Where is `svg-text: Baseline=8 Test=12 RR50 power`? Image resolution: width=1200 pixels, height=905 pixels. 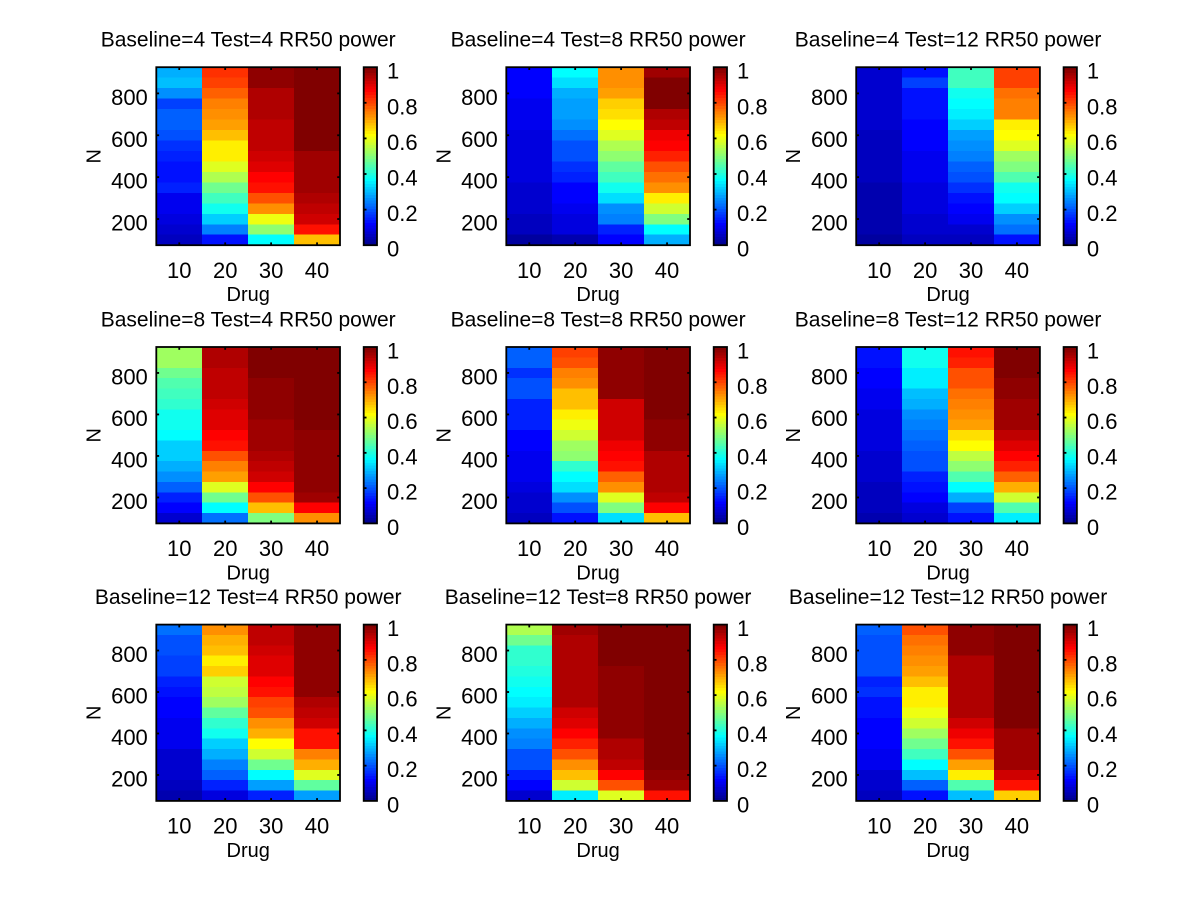
svg-text: Baseline=8 Test=12 RR50 power is located at coordinates (948, 320).